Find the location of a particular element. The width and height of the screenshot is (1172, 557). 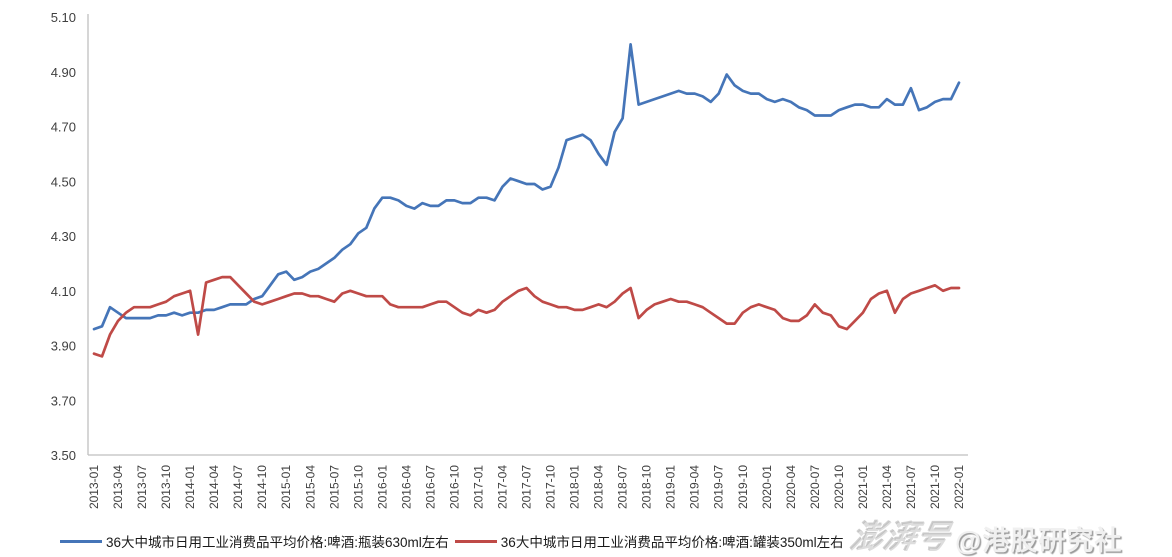

legend-label-canned: 36大中城市日用工业消费品平均价格:啤酒:罐装350ml左右 is located at coordinates (672, 542).